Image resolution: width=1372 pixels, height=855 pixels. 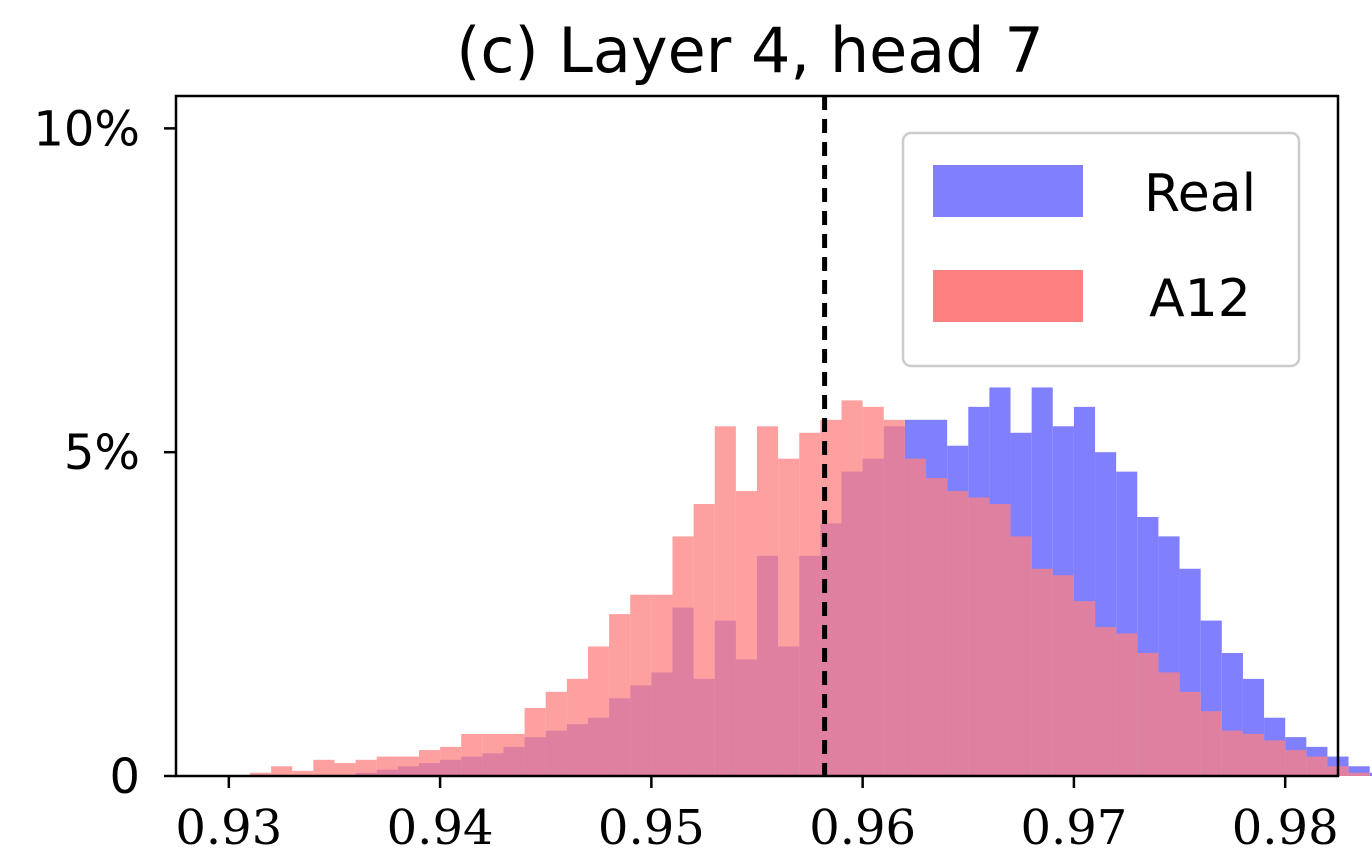 I want to click on x-tick-label: 0.94, so click(x=440, y=827).